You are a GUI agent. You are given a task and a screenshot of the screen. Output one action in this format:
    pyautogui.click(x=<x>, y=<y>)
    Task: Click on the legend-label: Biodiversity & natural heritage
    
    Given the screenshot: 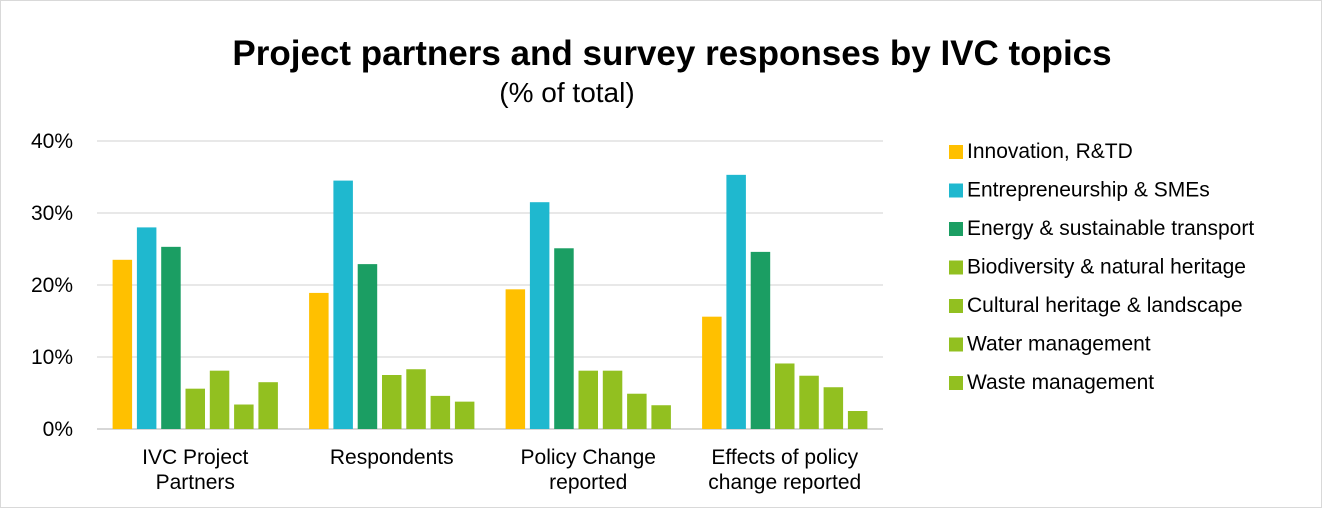 What is the action you would take?
    pyautogui.click(x=1106, y=267)
    